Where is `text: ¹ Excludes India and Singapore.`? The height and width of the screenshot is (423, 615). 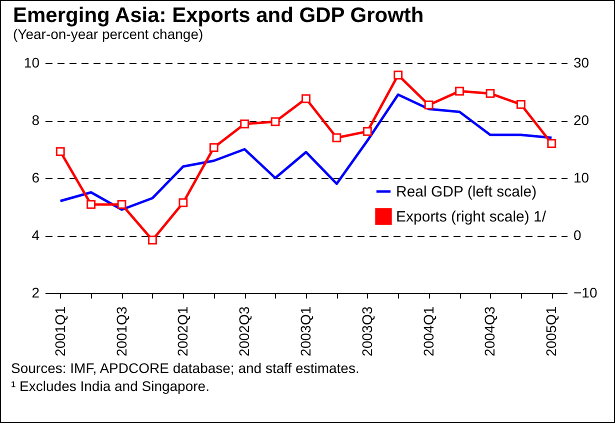 text: ¹ Excludes India and Singapore. is located at coordinates (110, 386).